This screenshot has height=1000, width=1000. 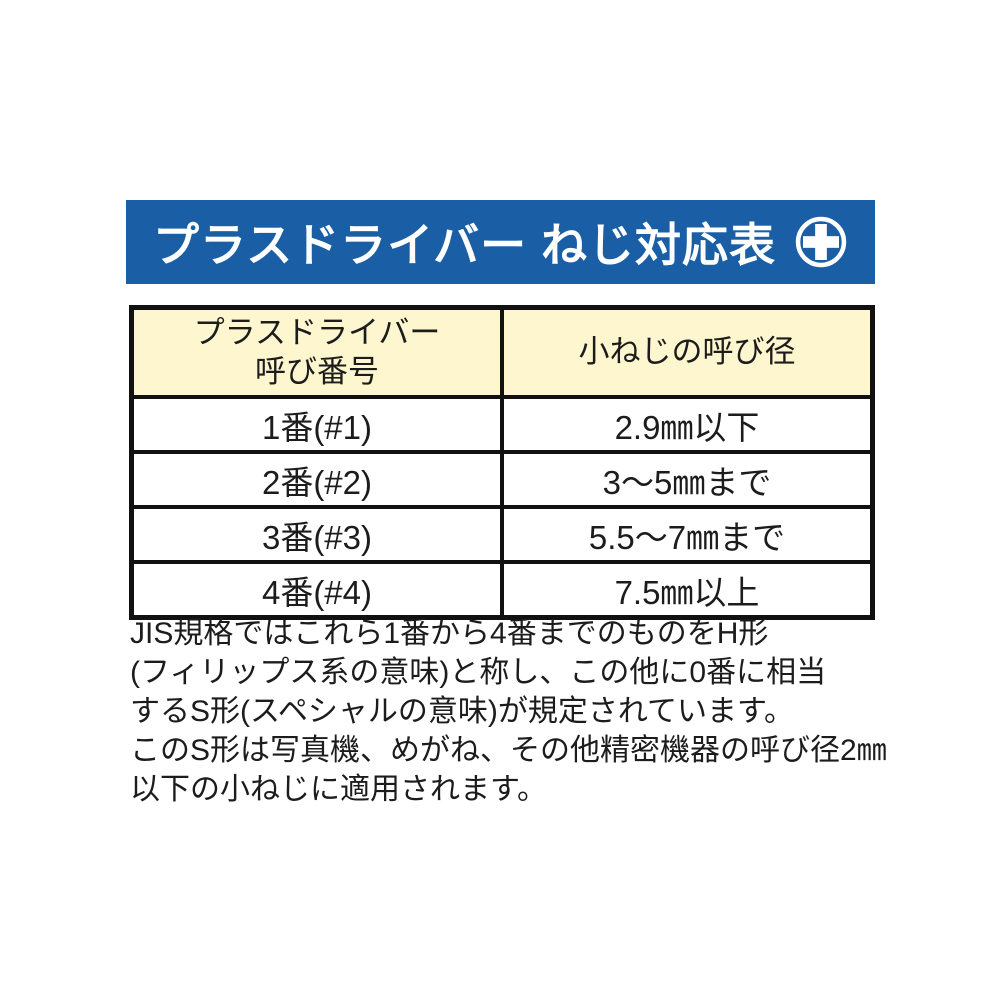 I want to click on note-line: (フィリップス系の意味)と称し、この他に0番に相当, so click(x=478, y=672).